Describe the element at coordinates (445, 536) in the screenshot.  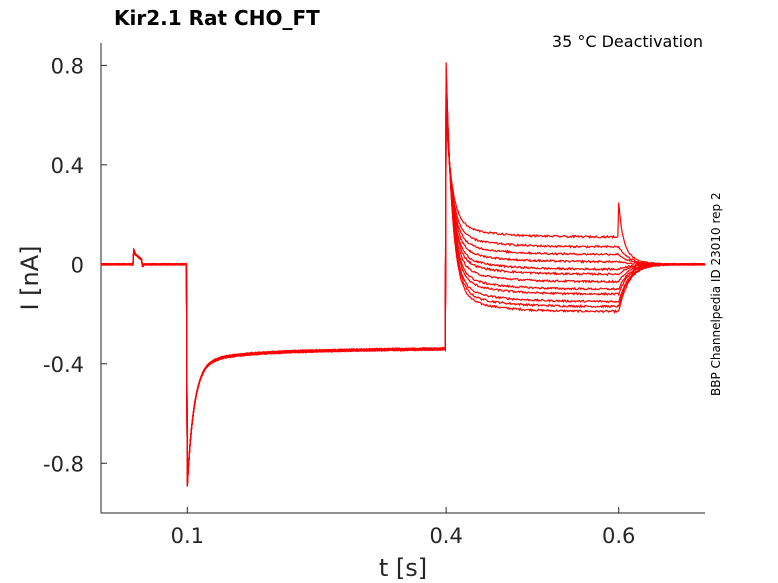
I see `x-tick-label: 0.4` at that location.